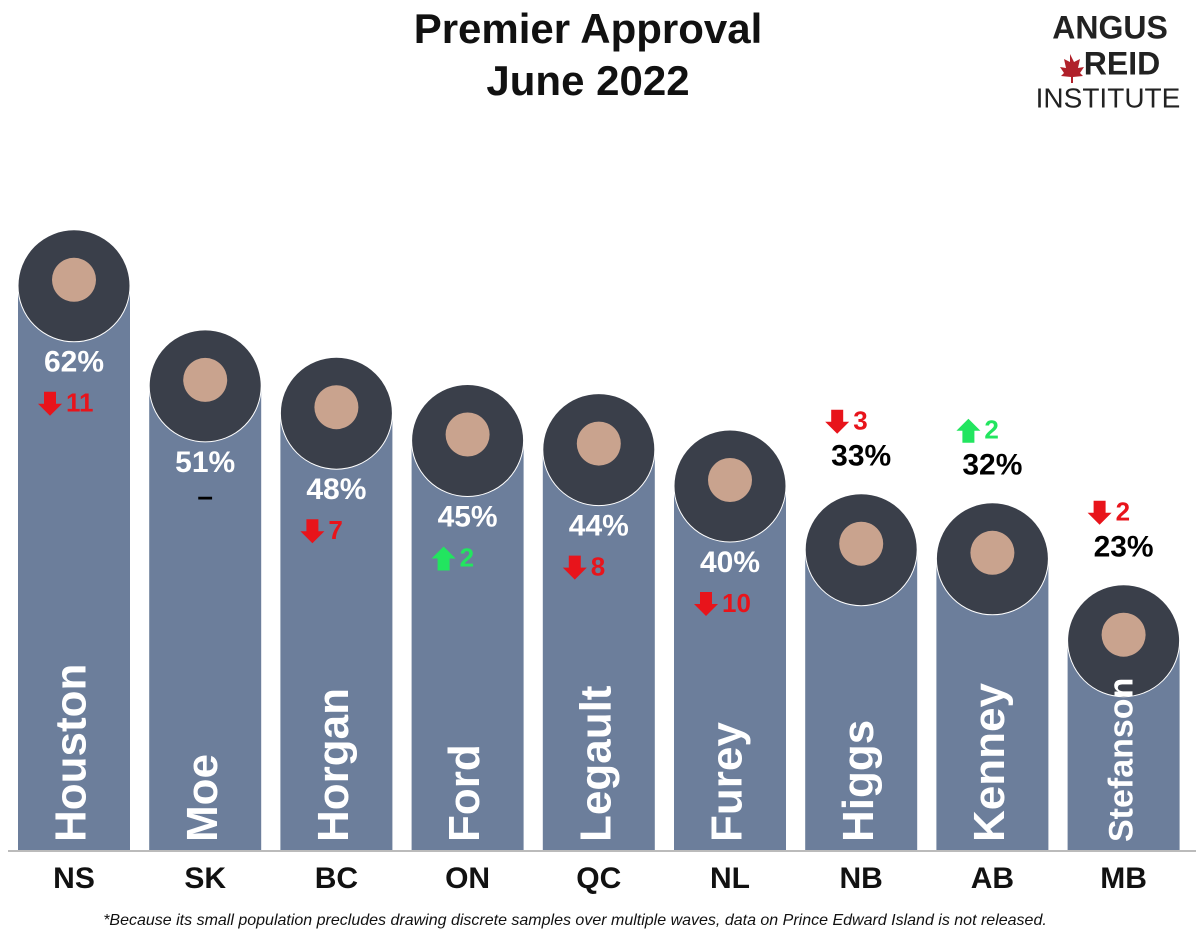 This screenshot has height=951, width=1200. I want to click on value-label: 32%, so click(992, 465).